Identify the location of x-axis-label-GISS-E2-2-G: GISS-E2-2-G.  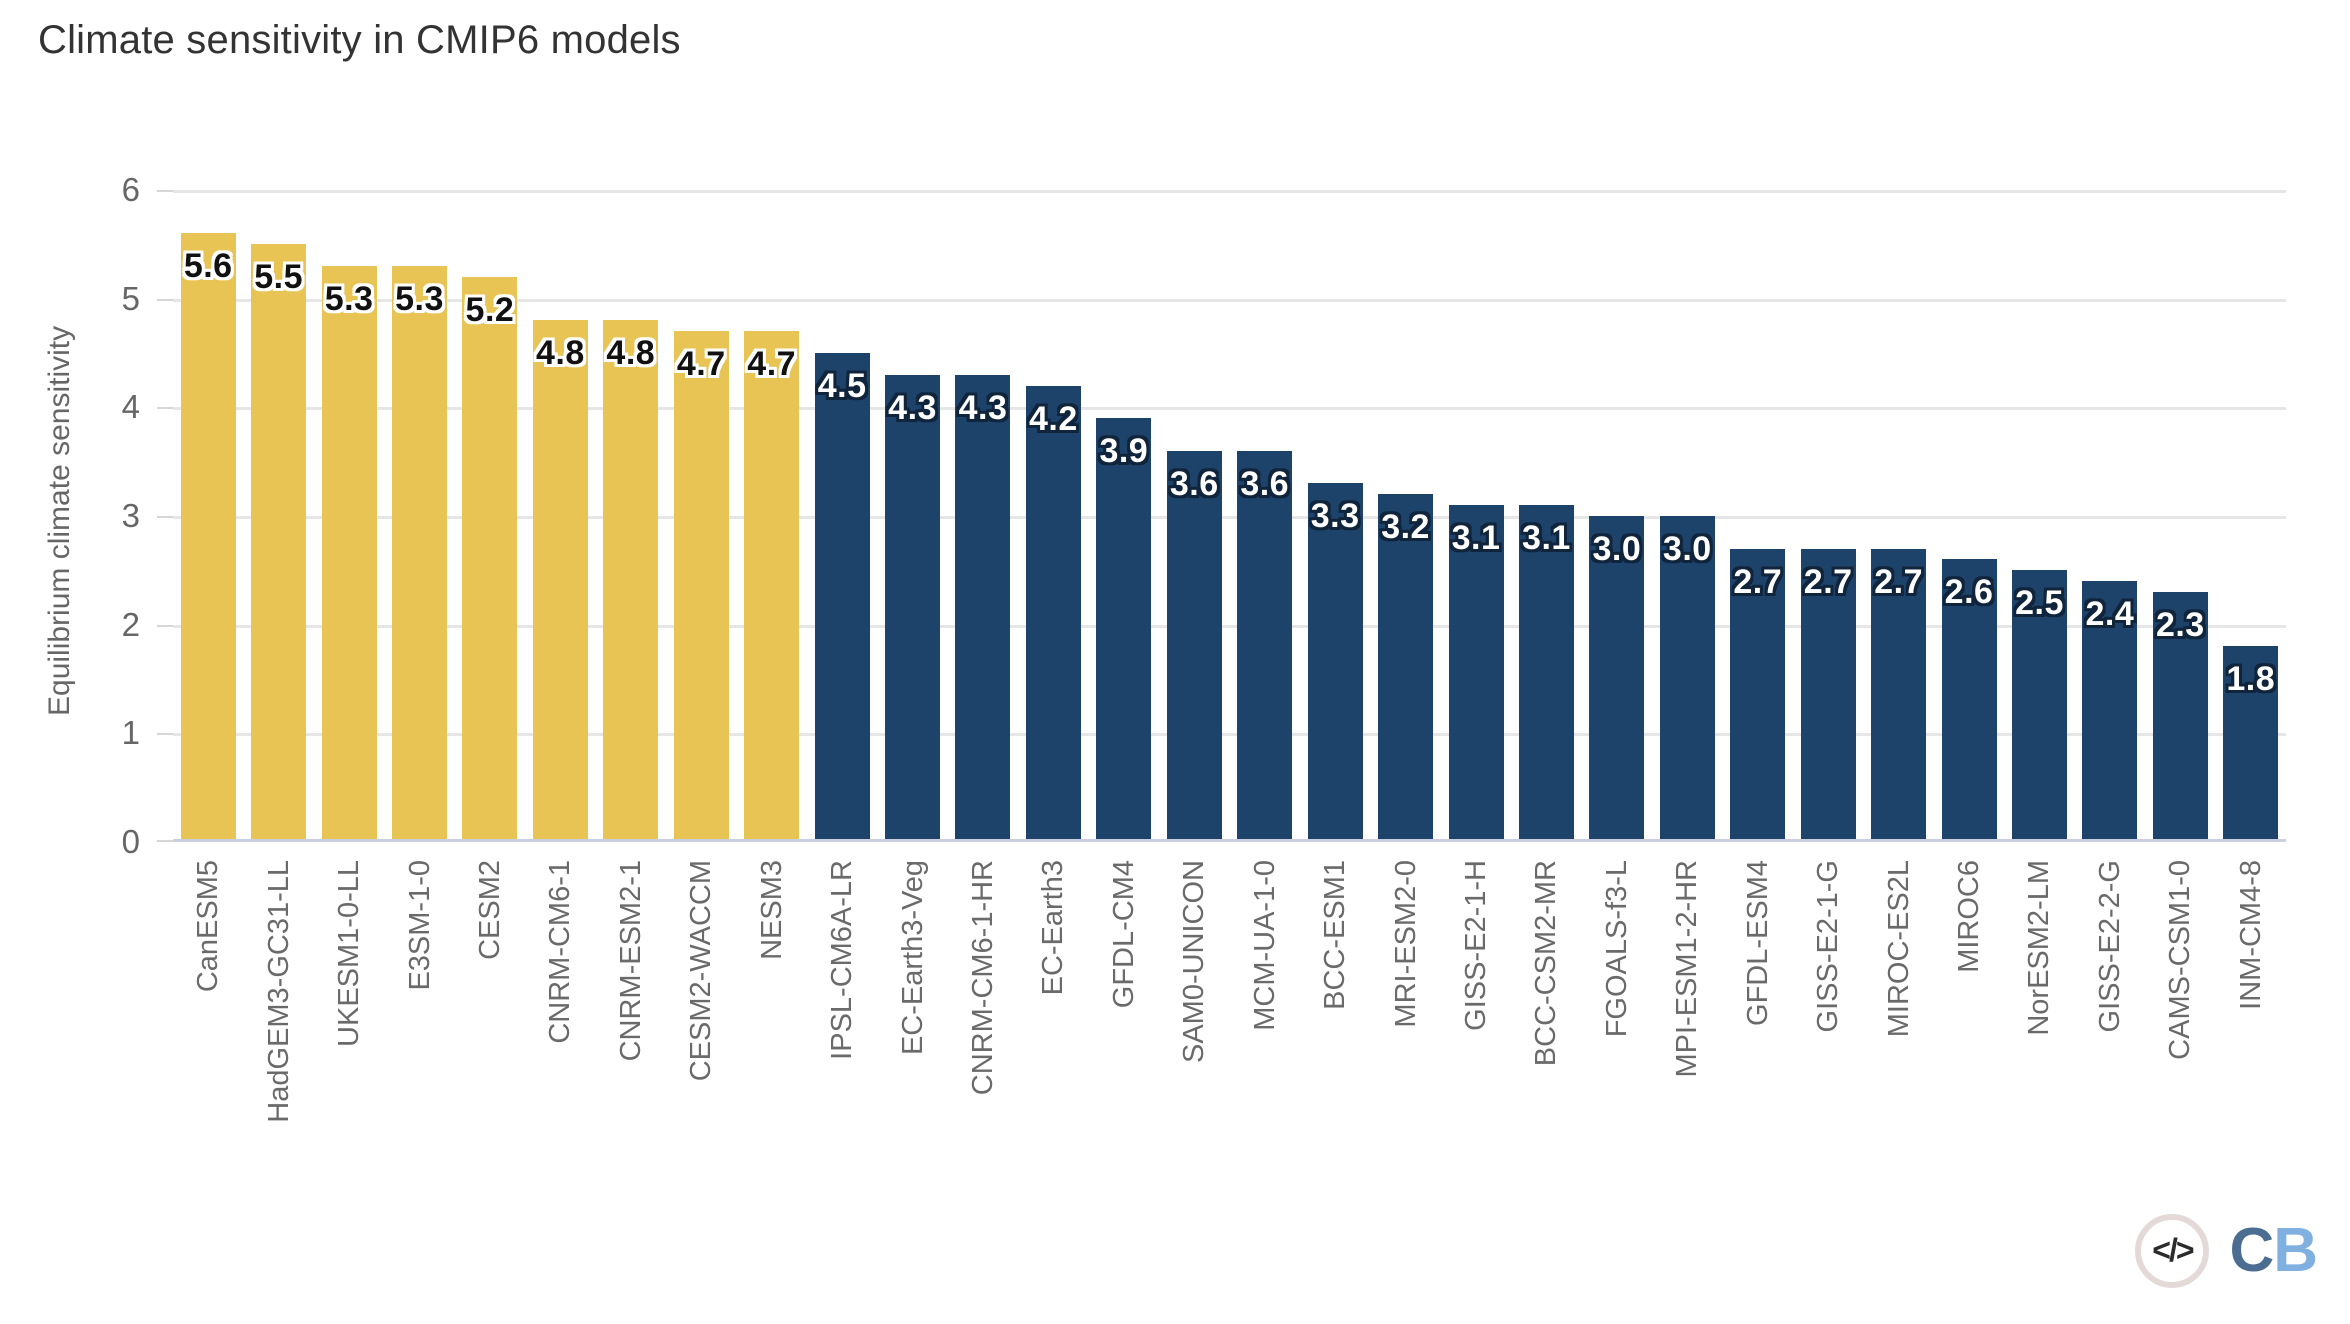
(2109, 946).